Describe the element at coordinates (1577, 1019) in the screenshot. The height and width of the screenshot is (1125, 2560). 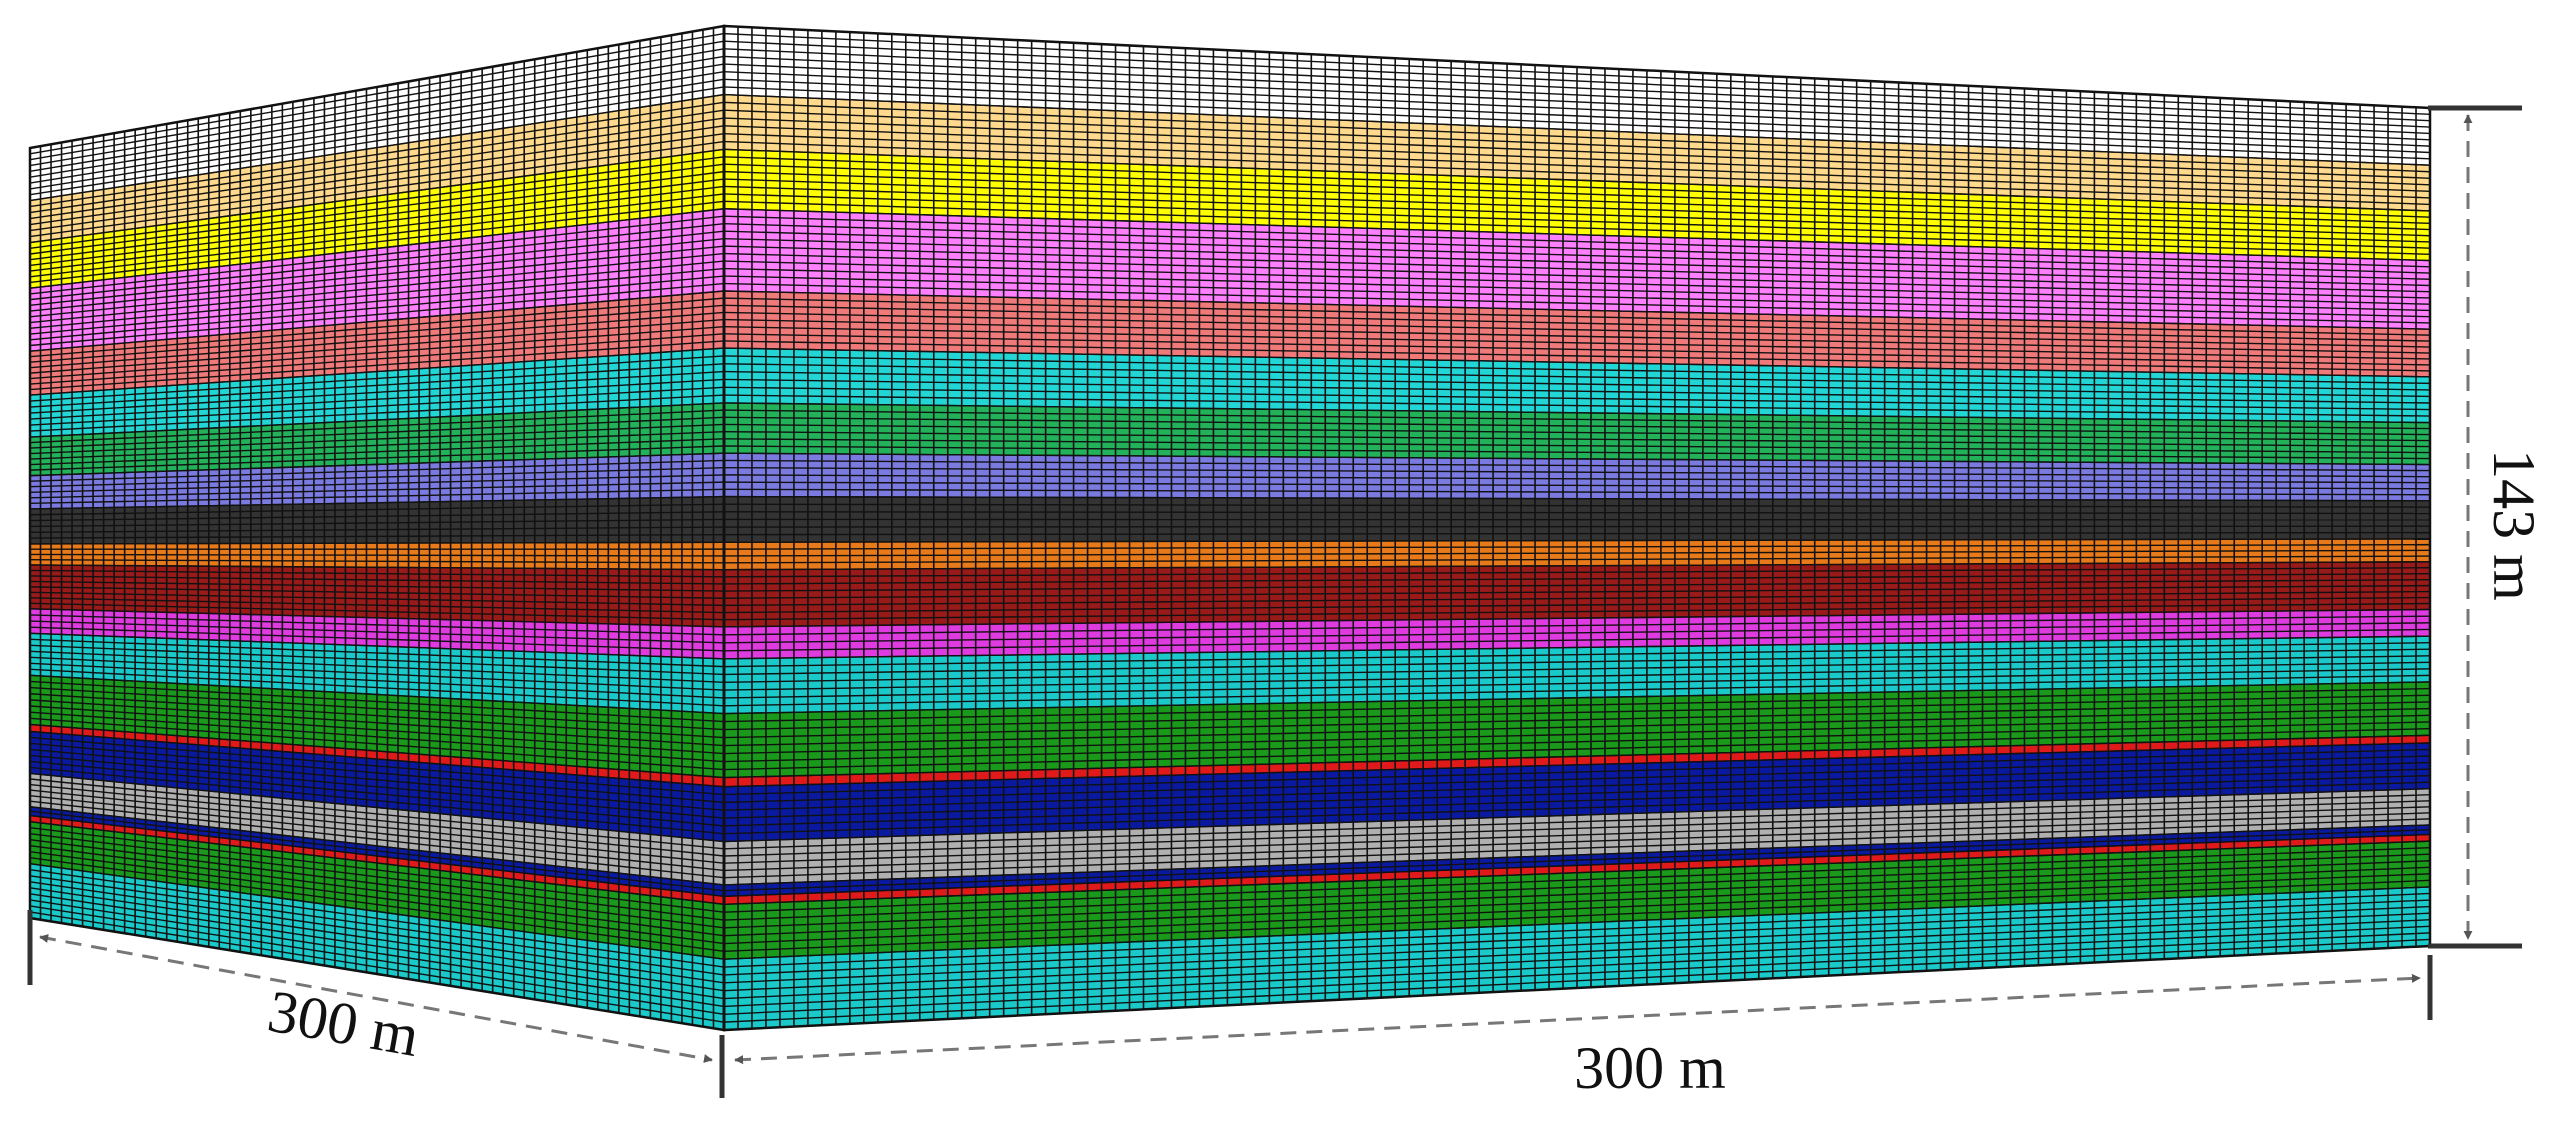
I see `right-width-dimension-line` at that location.